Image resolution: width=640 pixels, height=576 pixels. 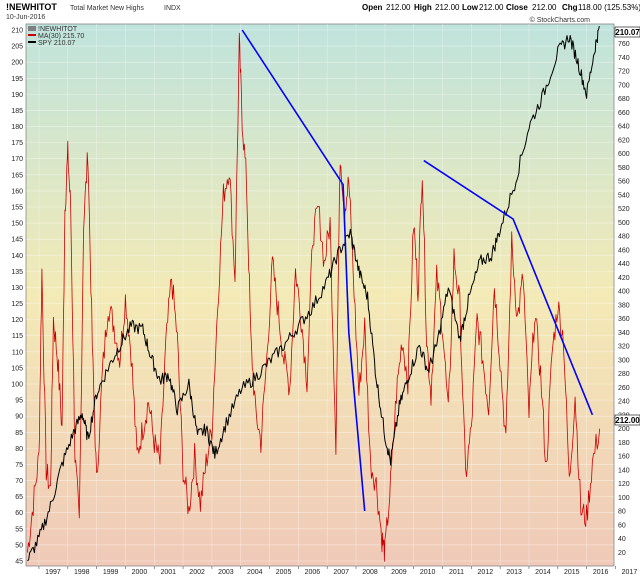 I want to click on legend: !NEWHITOT MA(30) 215.70 SPY 210.07, so click(x=56, y=36).